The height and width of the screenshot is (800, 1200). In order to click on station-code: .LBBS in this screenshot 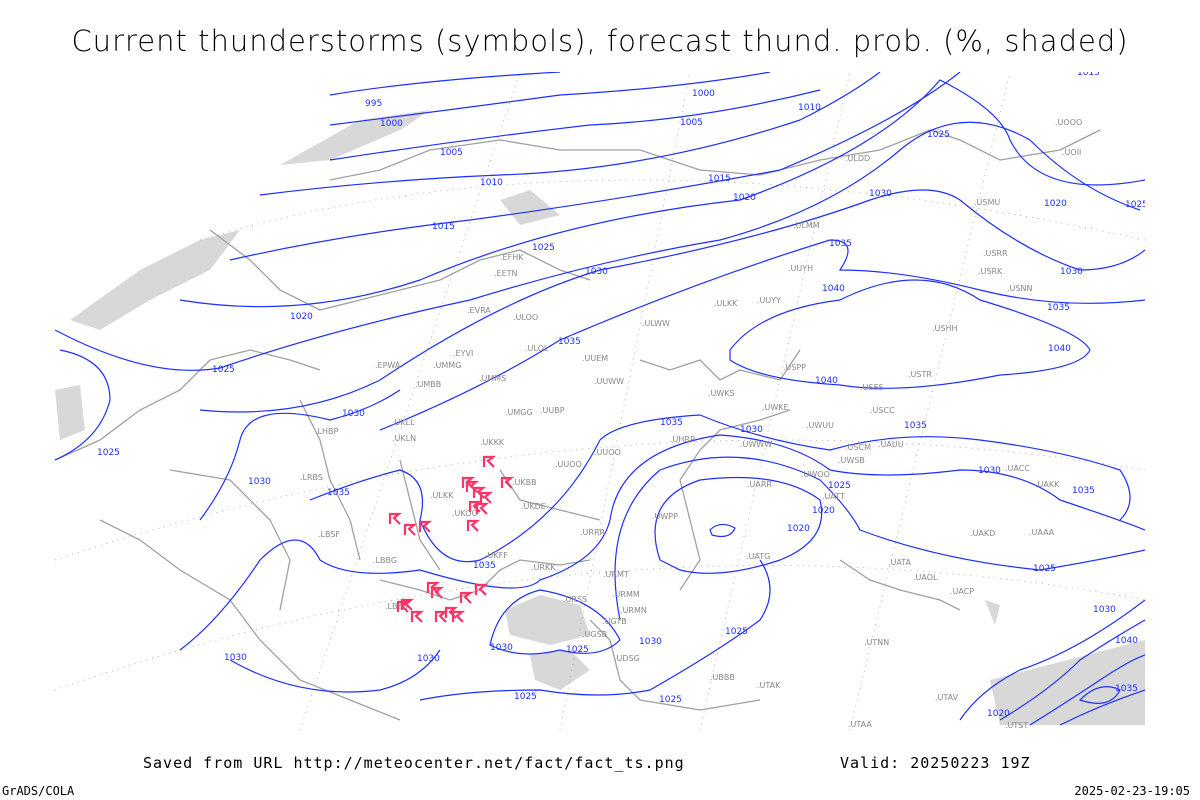, I will do `click(396, 606)`.